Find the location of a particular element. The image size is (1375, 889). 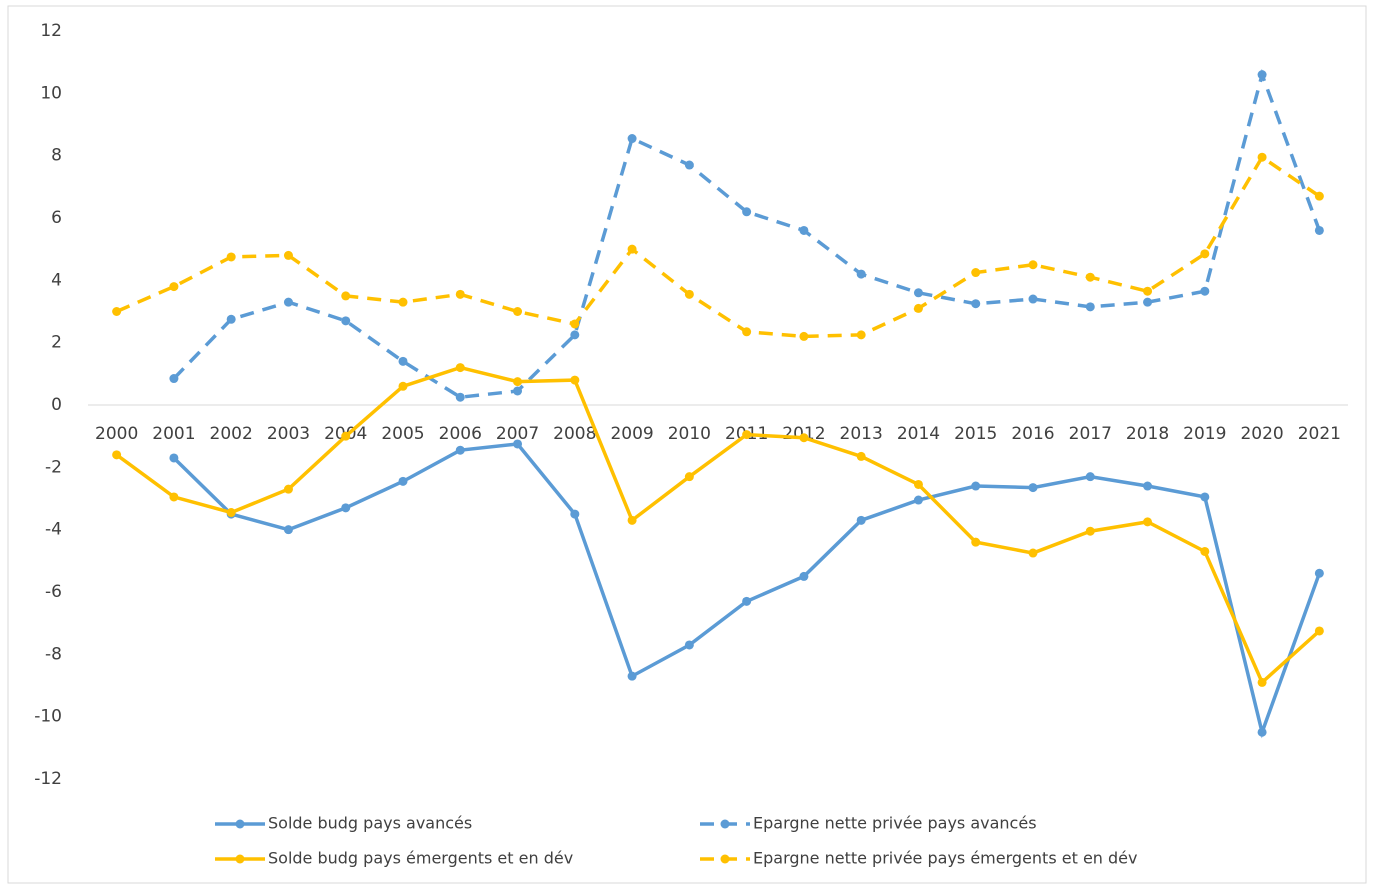

x-tick-label: 2001 is located at coordinates (173, 434).